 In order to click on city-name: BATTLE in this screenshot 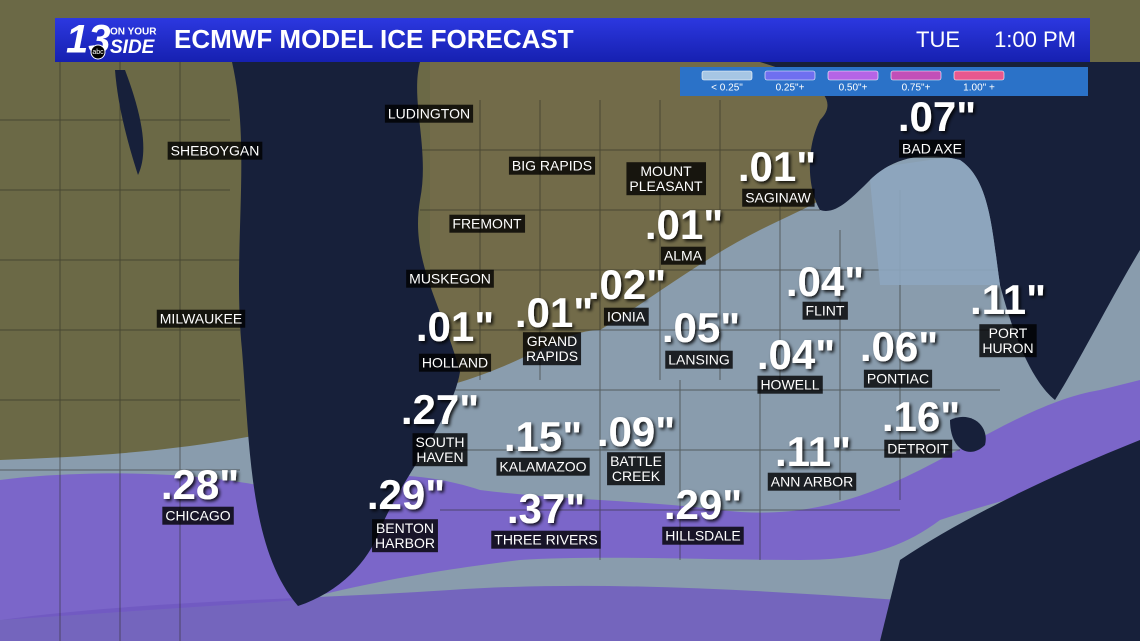, I will do `click(636, 461)`.